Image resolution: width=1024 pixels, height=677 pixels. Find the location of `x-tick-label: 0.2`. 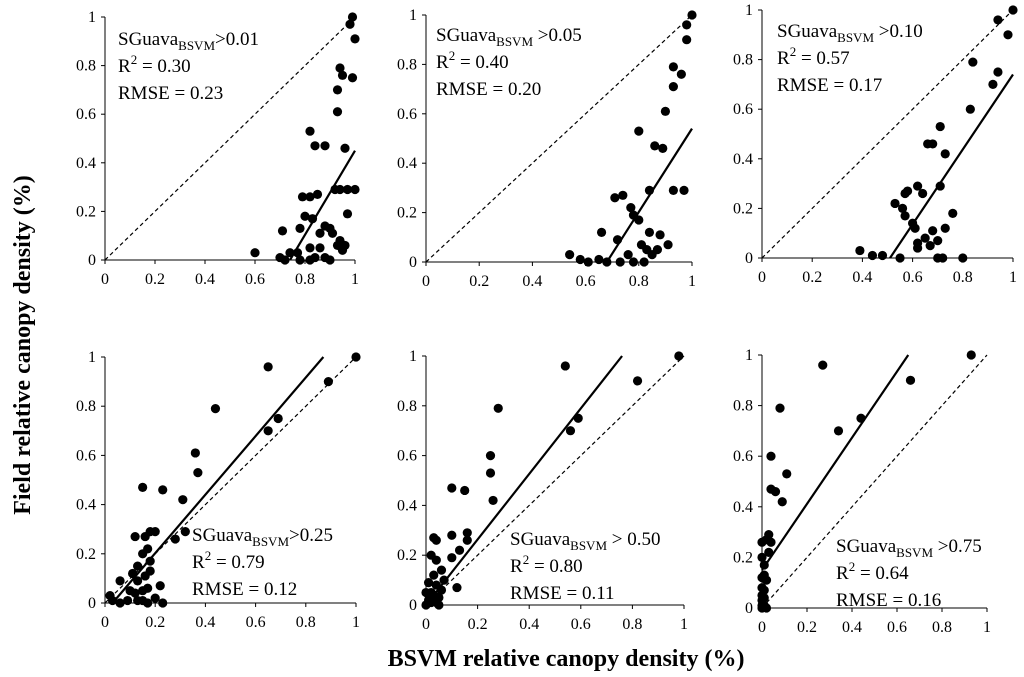

x-tick-label: 0.2 is located at coordinates (155, 622).